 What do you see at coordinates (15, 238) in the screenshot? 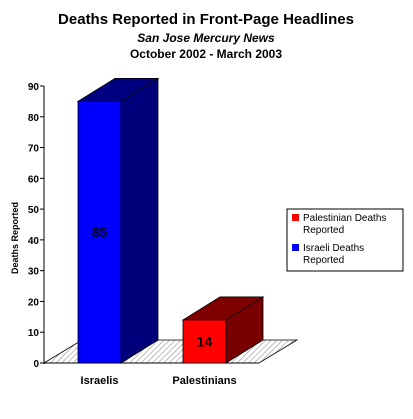
I see `y-axis-label: Deaths Reported` at bounding box center [15, 238].